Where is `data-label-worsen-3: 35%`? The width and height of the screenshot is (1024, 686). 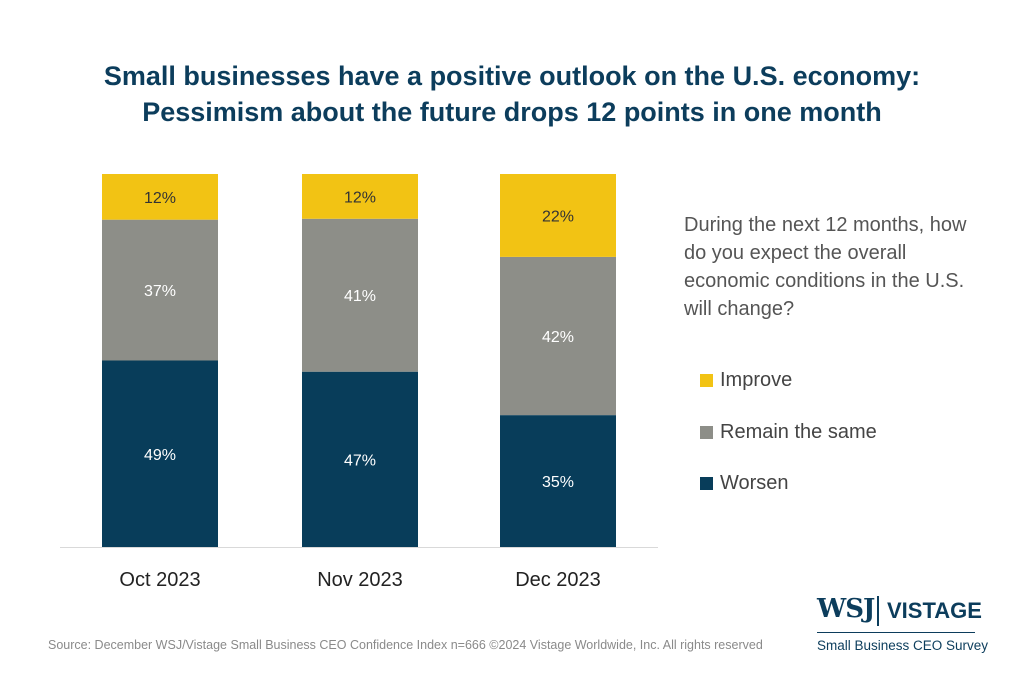 data-label-worsen-3: 35% is located at coordinates (558, 482).